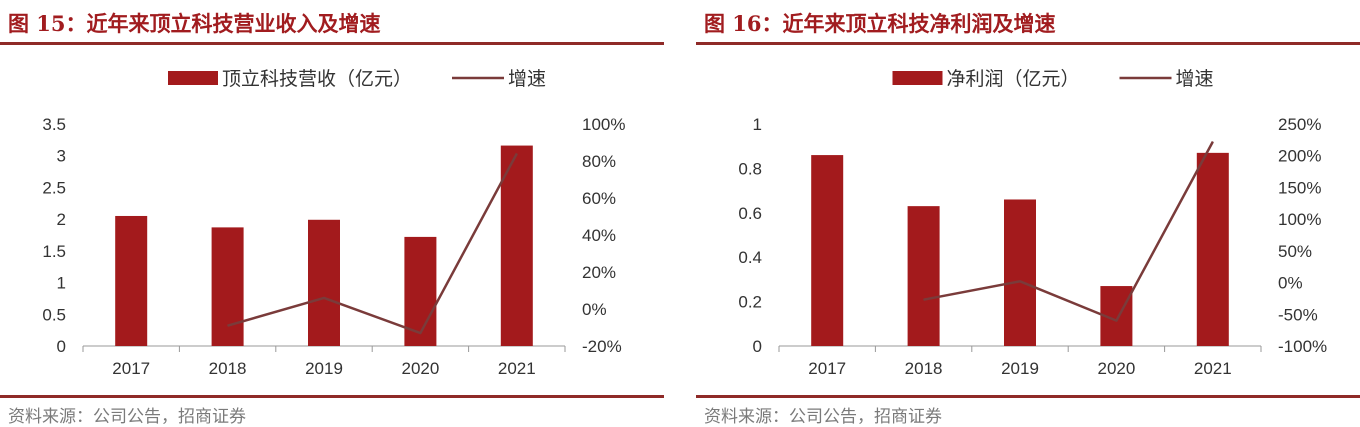  What do you see at coordinates (750, 302) in the screenshot?
I see `left-axis-tick-label: 0.2` at bounding box center [750, 302].